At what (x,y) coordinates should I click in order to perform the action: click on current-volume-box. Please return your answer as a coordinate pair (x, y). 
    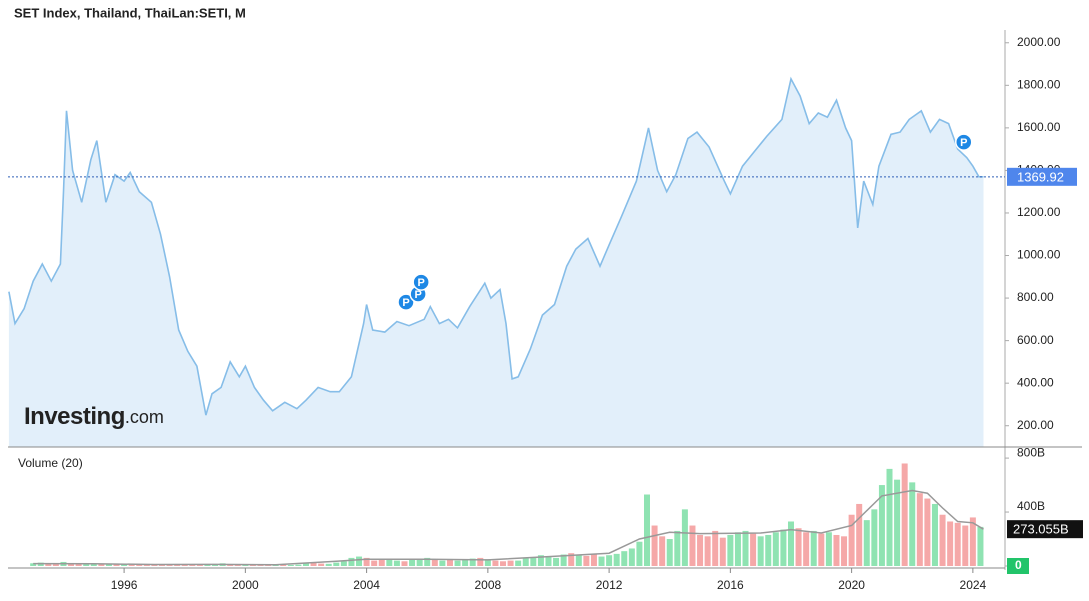
    Looking at the image, I should click on (1045, 529).